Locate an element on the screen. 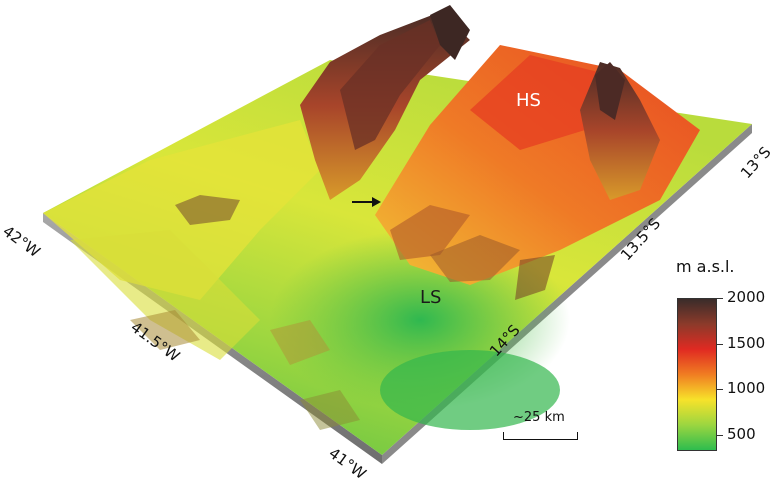  scale-bar is located at coordinates (540, 436).